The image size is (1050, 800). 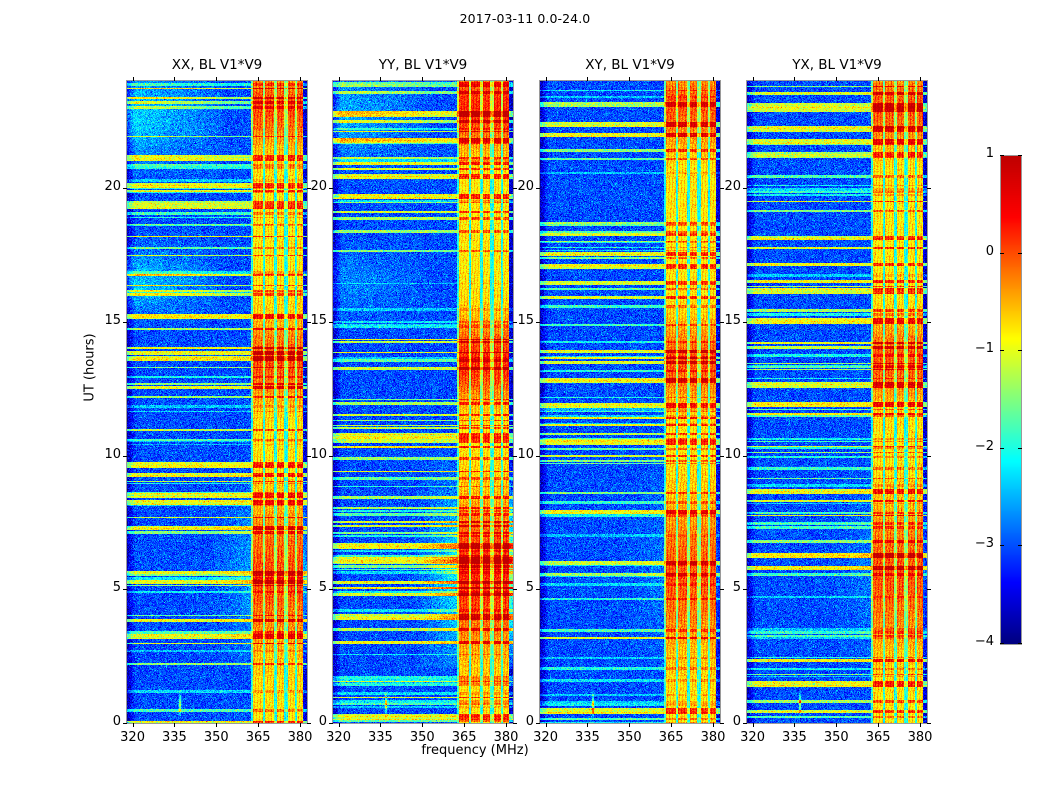 I want to click on colorbar-tick-label: −3, so click(x=984, y=544).